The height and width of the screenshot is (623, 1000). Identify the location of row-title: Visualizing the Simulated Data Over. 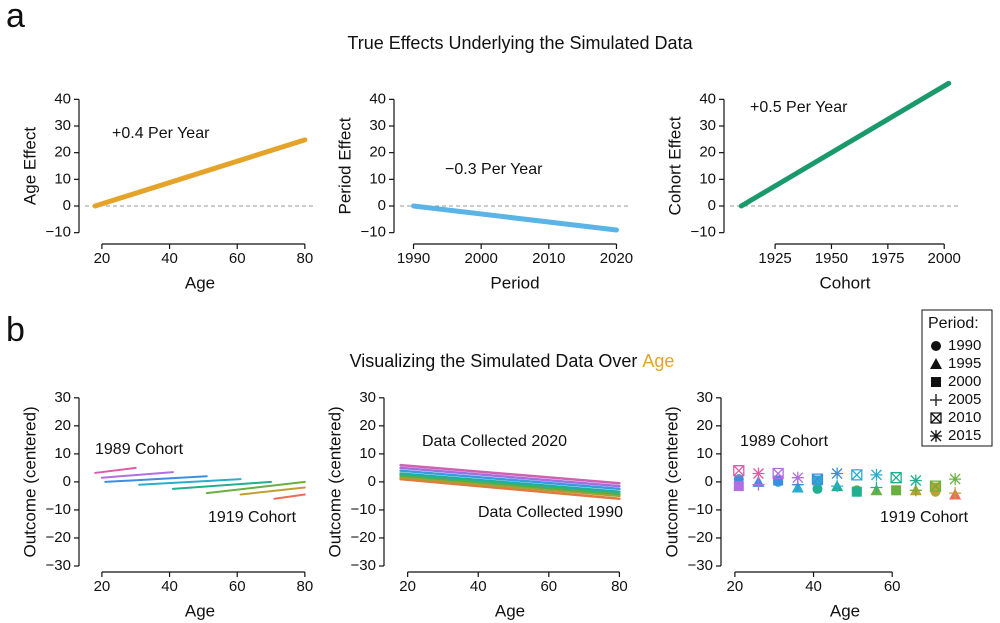
(494, 361).